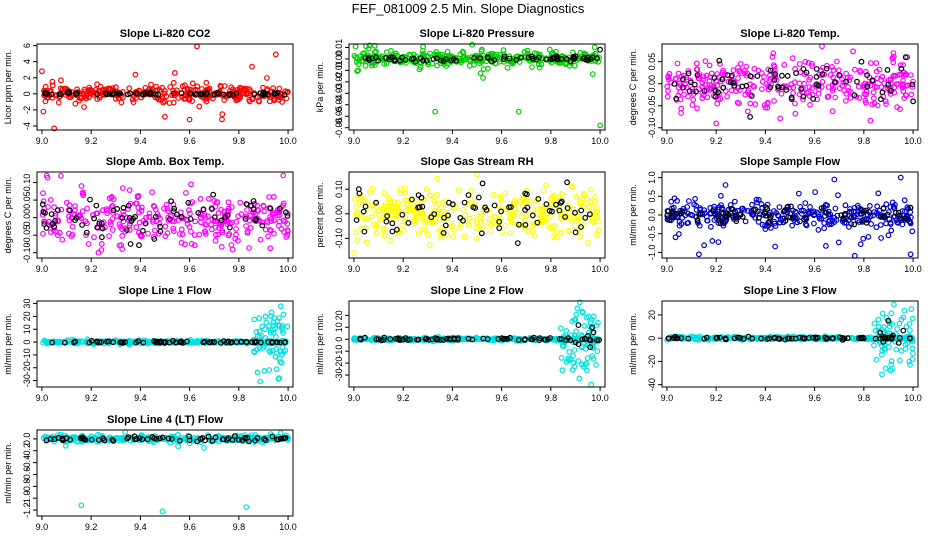 This screenshot has width=936, height=540. Describe the element at coordinates (339, 327) in the screenshot. I see `y-tick-label: 10` at that location.